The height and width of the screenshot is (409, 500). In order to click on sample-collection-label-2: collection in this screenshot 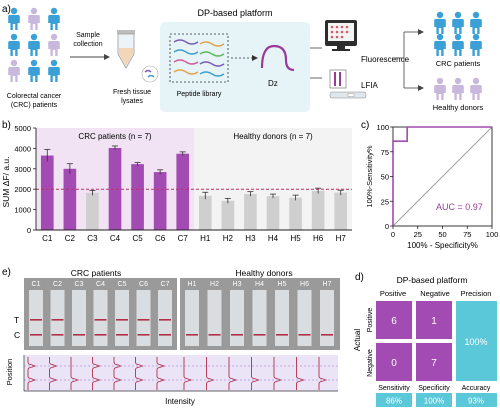, I will do `click(87, 44)`.